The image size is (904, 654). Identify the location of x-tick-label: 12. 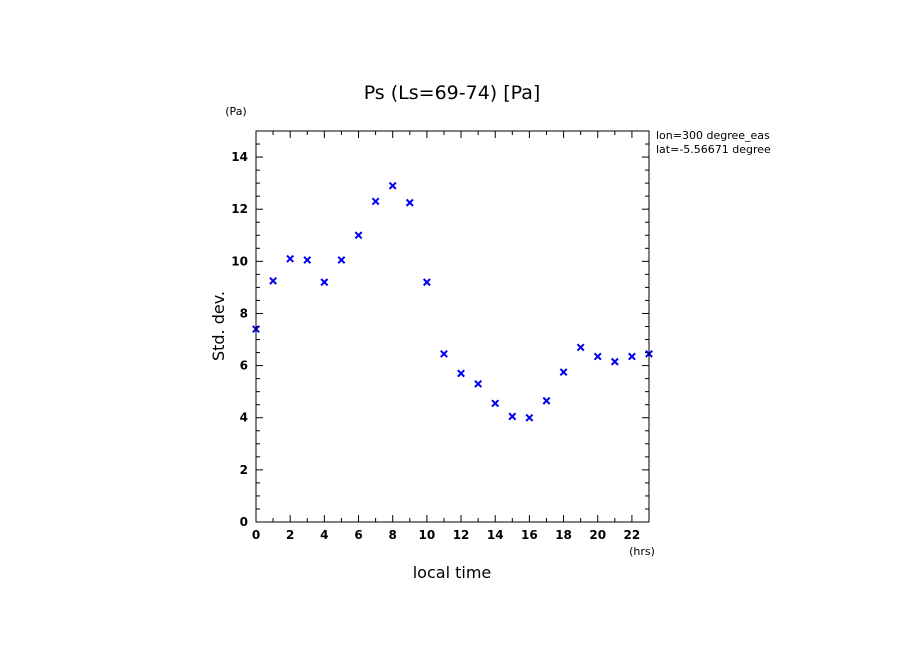
(461, 535).